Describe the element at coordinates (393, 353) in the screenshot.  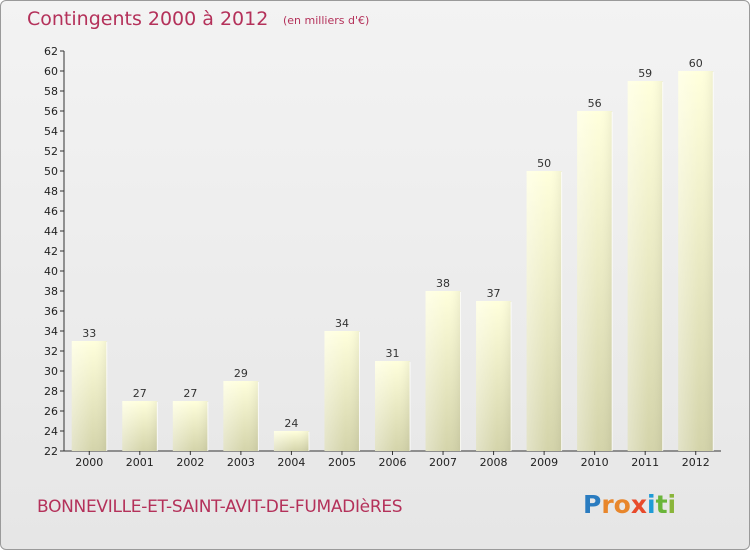
I see `data-label: 31` at that location.